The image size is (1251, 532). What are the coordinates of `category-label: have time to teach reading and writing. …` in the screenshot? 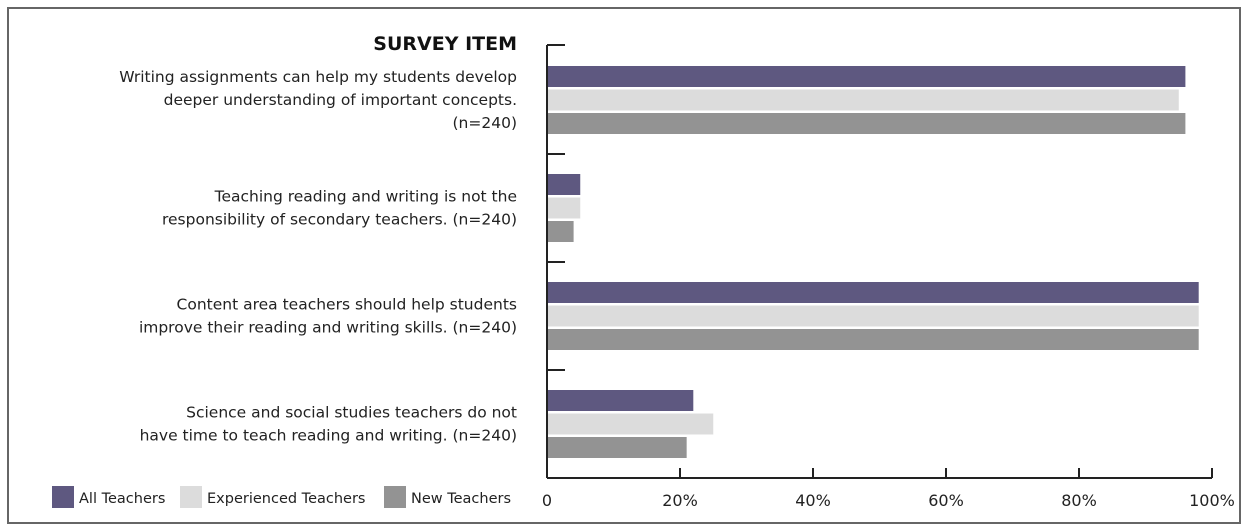 It's located at (328, 436).